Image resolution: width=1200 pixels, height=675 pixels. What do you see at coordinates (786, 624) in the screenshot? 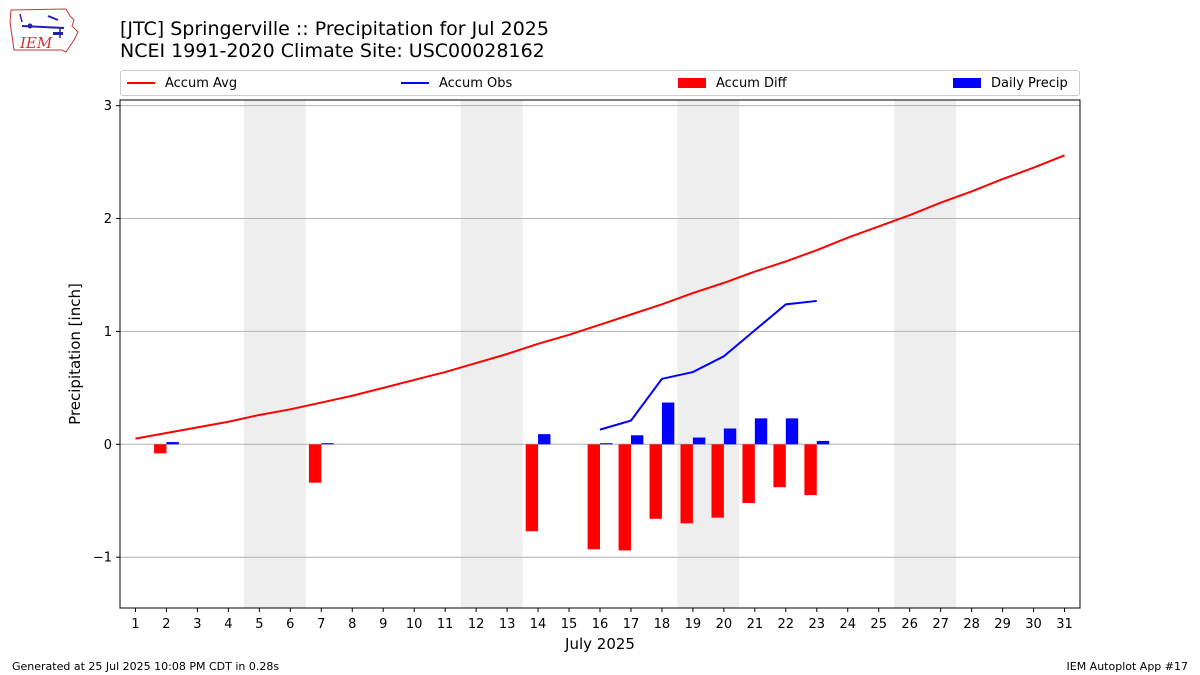
I see `x-tick-label: 22` at bounding box center [786, 624].